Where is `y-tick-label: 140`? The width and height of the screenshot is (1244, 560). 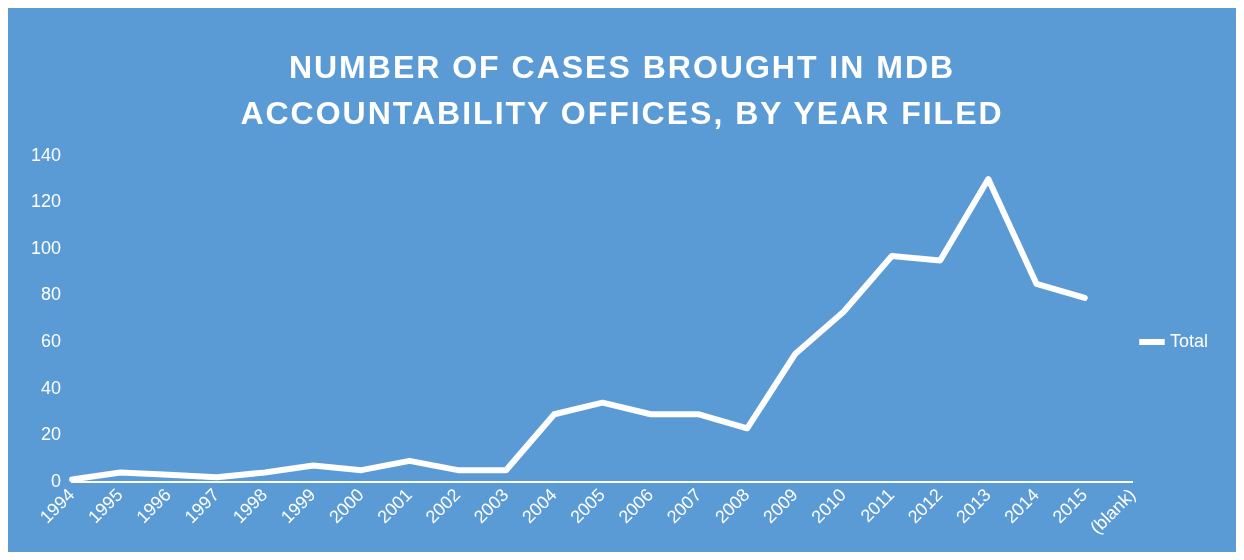 y-tick-label: 140 is located at coordinates (46, 154).